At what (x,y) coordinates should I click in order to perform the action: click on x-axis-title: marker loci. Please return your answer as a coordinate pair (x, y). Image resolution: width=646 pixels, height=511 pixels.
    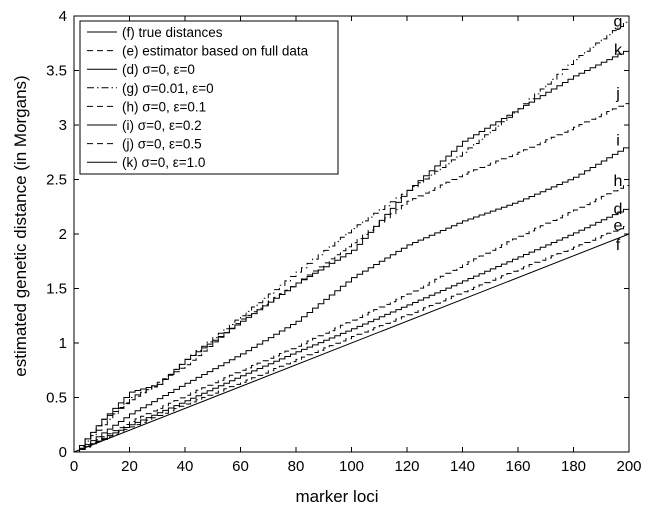
    Looking at the image, I should click on (336, 496).